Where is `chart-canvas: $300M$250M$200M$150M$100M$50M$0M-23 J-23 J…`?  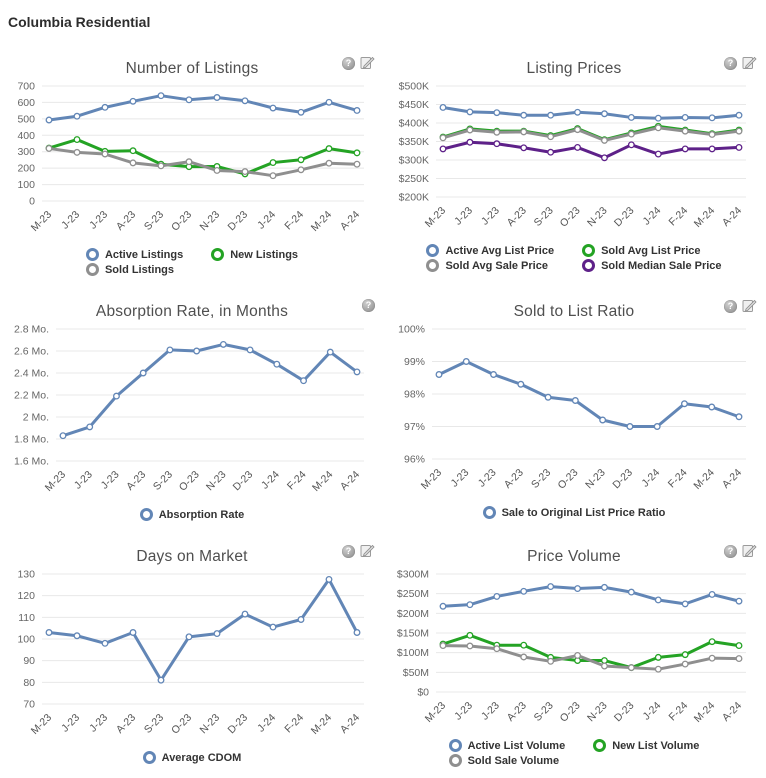 chart-canvas: $300M$250M$200M$150M$100M$50M$0M-23 J-23 J… is located at coordinates (574, 653).